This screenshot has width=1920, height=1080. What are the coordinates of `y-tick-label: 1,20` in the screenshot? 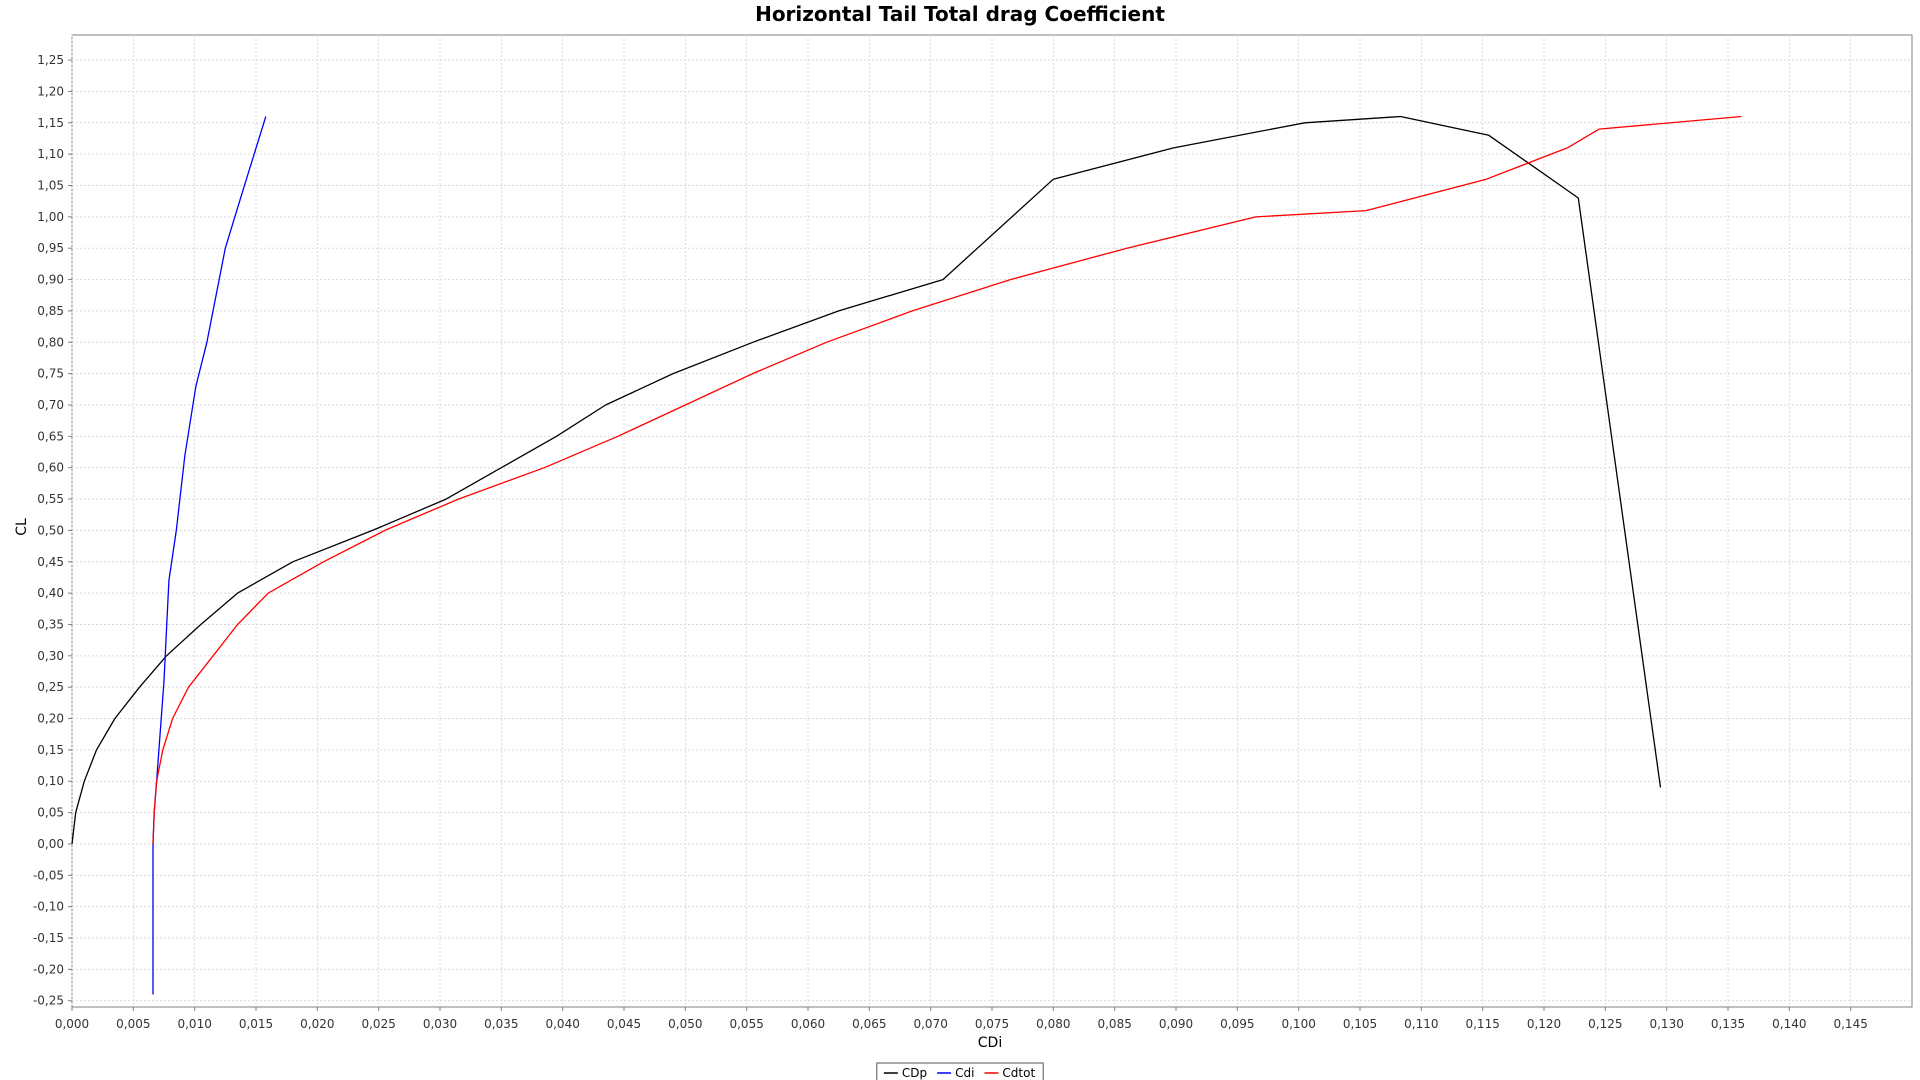 It's located at (50, 91).